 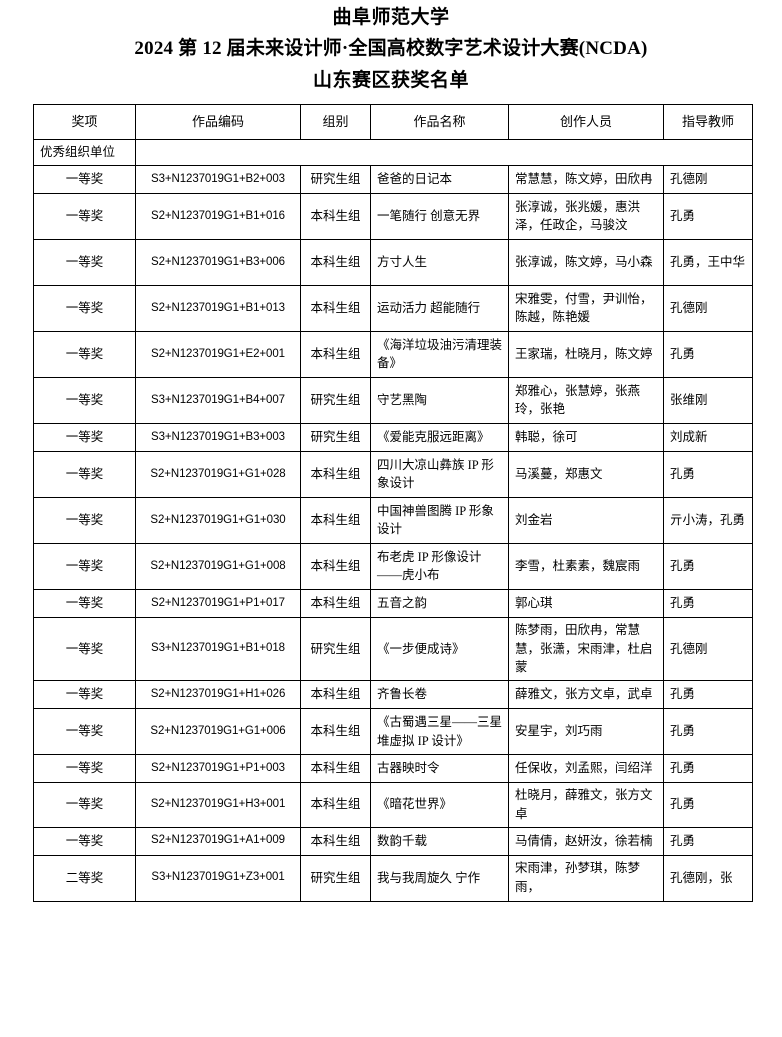 What do you see at coordinates (218, 694) in the screenshot?
I see `cell-code: S2+N1237019G1+H1+026` at bounding box center [218, 694].